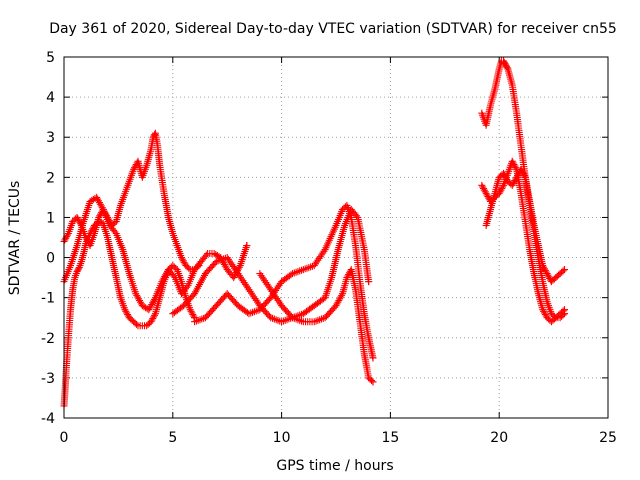 This screenshot has height=480, width=640. I want to click on y-tick-label: -4, so click(48, 419).